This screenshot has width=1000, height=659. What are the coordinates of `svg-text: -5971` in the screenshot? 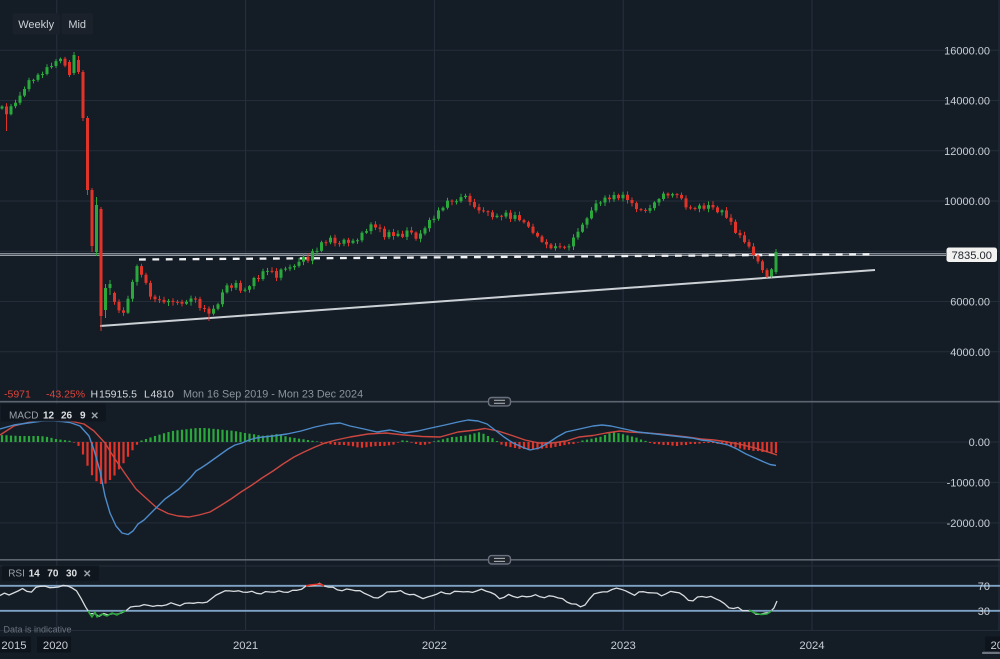 It's located at (17, 395).